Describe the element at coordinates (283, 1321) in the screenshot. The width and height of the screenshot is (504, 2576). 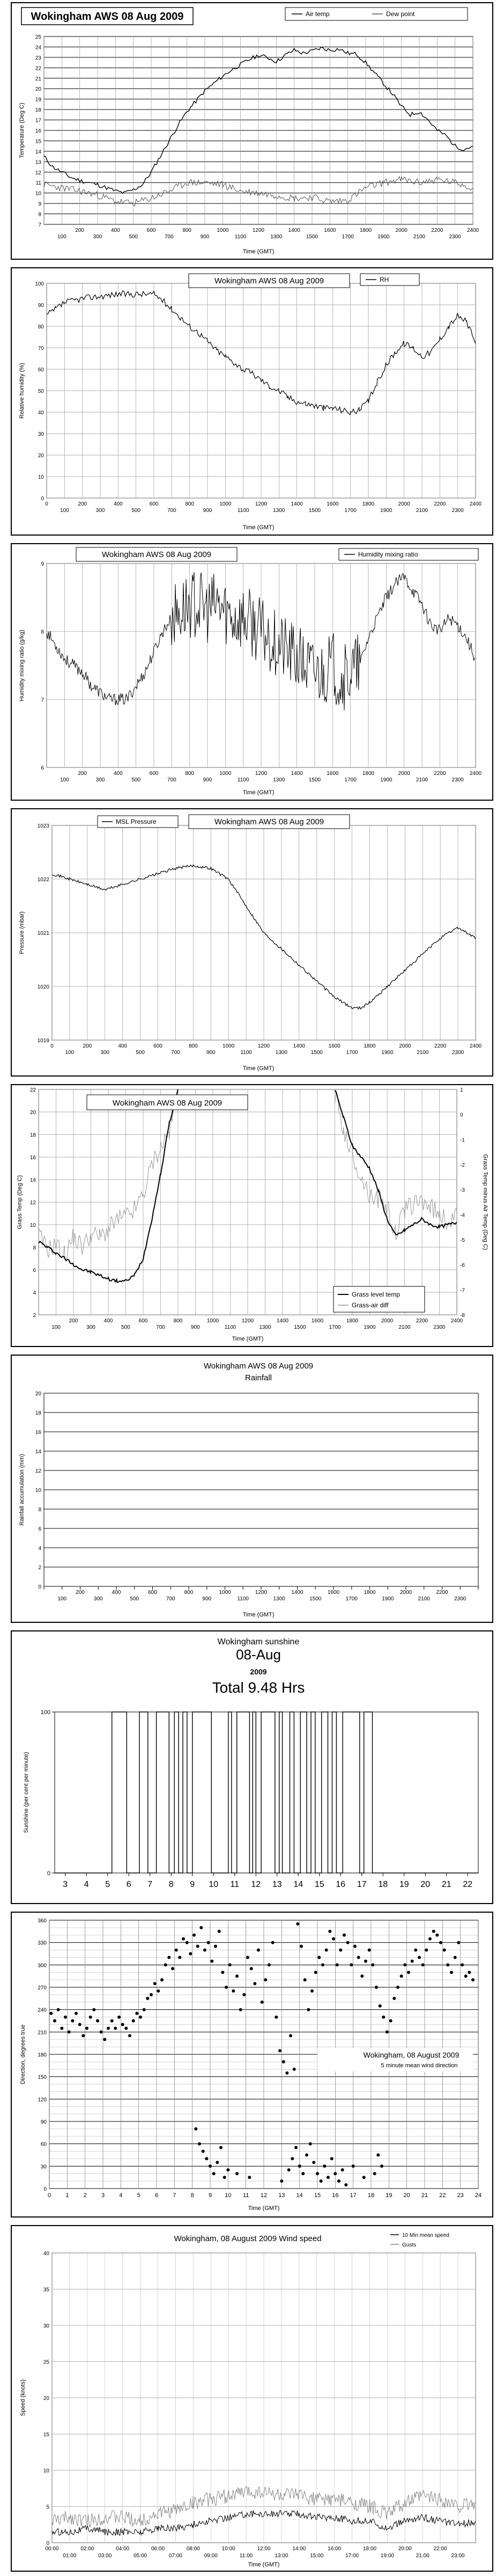
I see `x-tick-label: 1400` at that location.